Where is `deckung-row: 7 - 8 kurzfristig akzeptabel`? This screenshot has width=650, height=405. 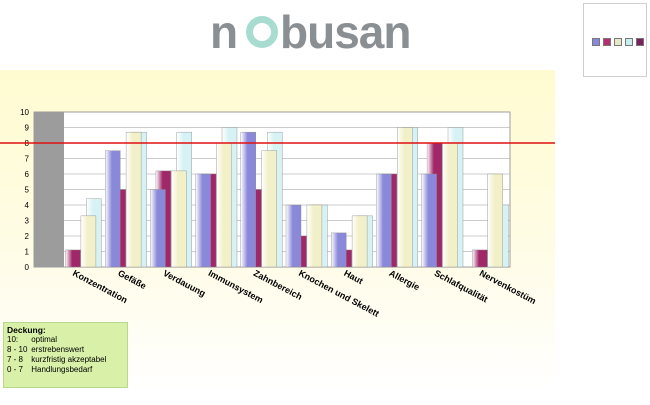
deckung-row: 7 - 8 kurzfristig akzeptabel is located at coordinates (65, 360).